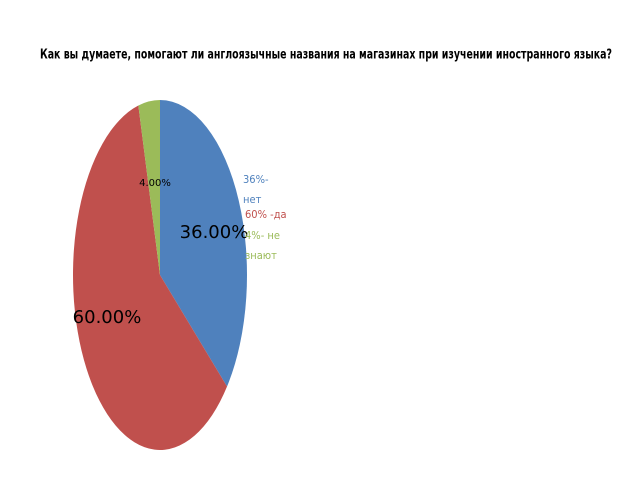  Describe the element at coordinates (214, 232) in the screenshot. I see `data-label: 36.00%` at that location.